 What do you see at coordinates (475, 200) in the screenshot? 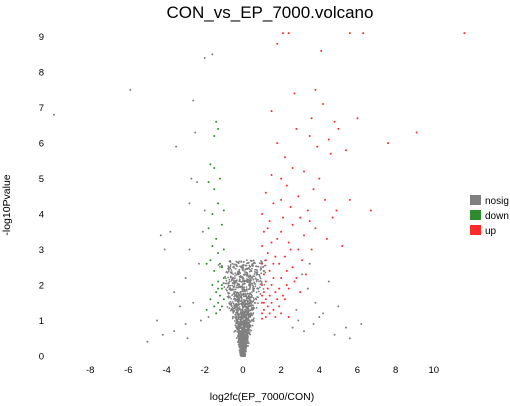
I see `legend-swatch-nosig` at bounding box center [475, 200].